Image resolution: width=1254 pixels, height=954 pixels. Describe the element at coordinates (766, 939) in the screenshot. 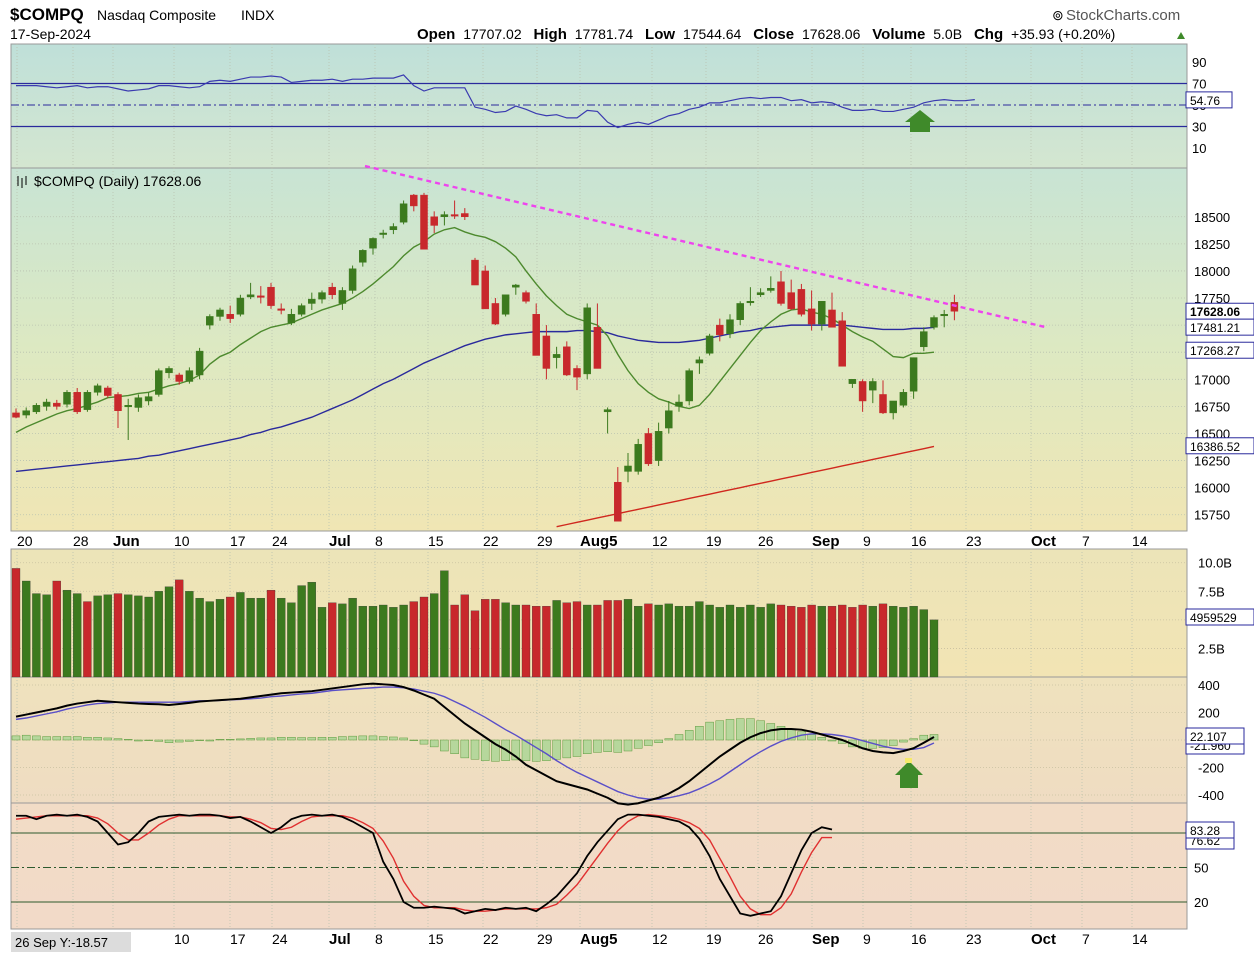

I see `x-tick-label-bottom: 26` at that location.